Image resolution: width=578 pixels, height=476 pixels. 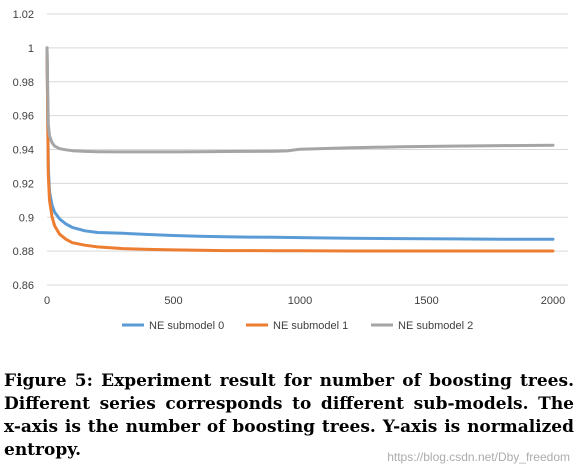 I want to click on y-tick-label: 0.86, so click(x=23, y=286).